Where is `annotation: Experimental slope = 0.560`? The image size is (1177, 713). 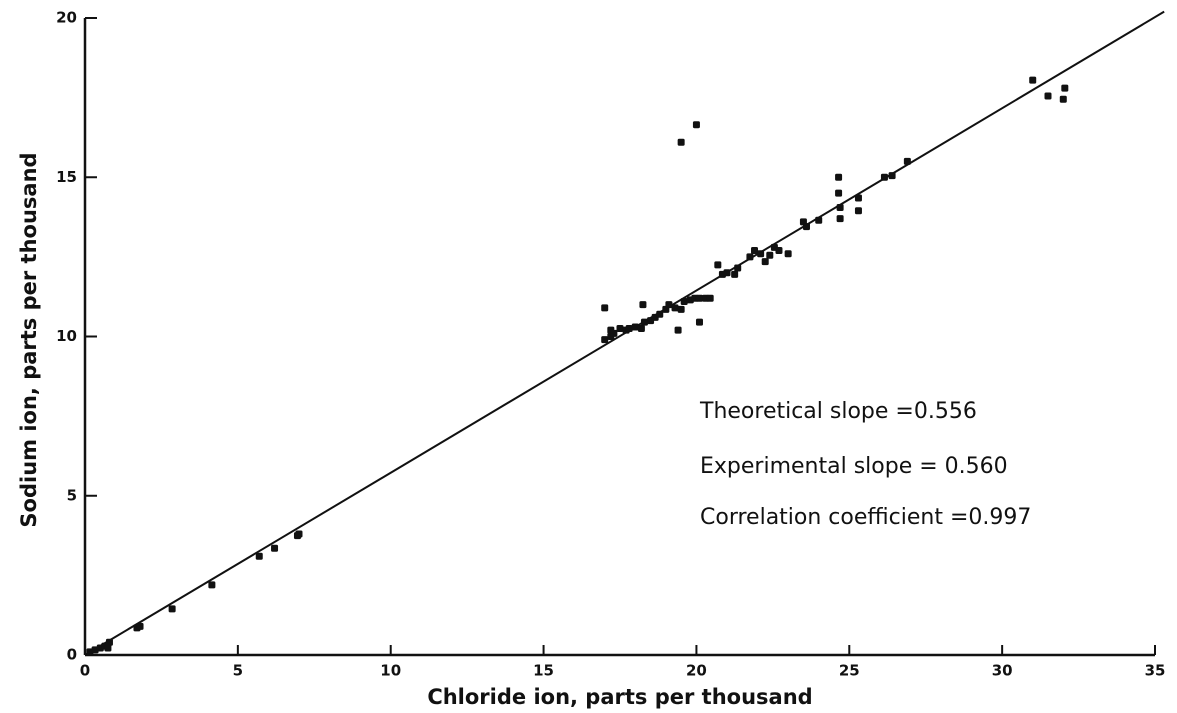
annotation: Experimental slope = 0.560 is located at coordinates (854, 466).